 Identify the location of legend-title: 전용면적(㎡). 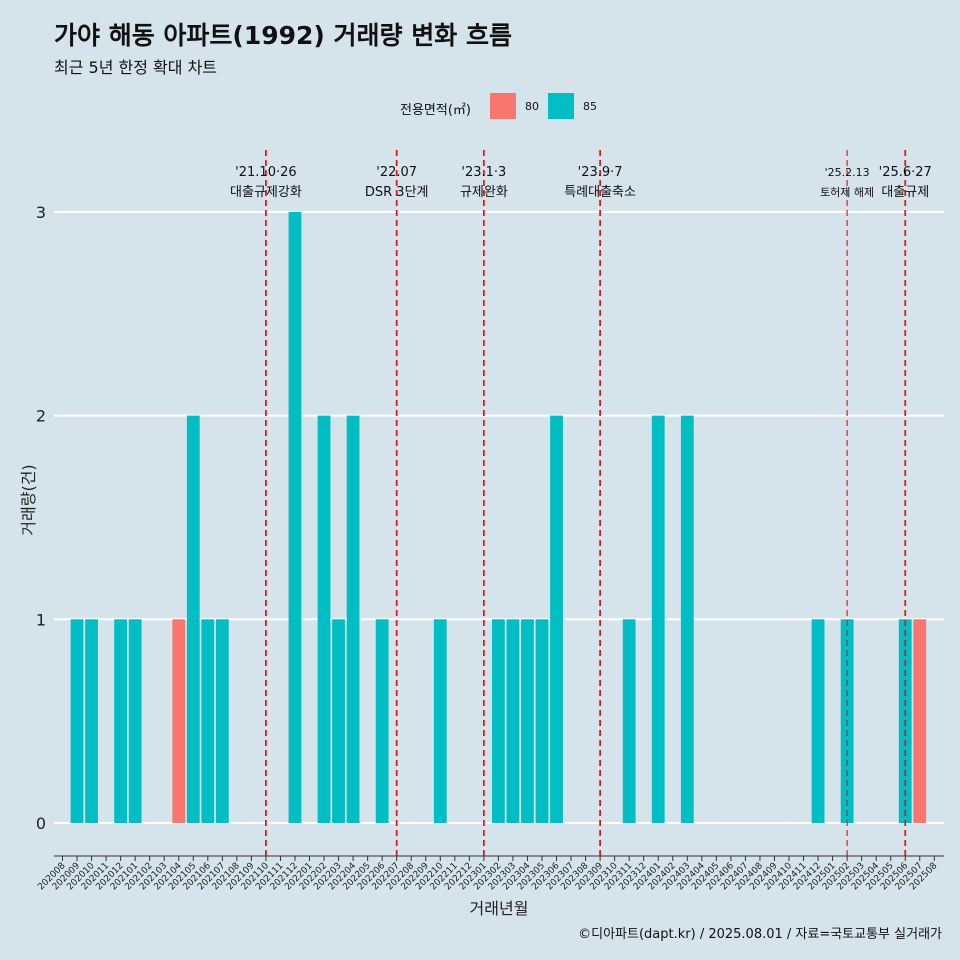
(435, 110).